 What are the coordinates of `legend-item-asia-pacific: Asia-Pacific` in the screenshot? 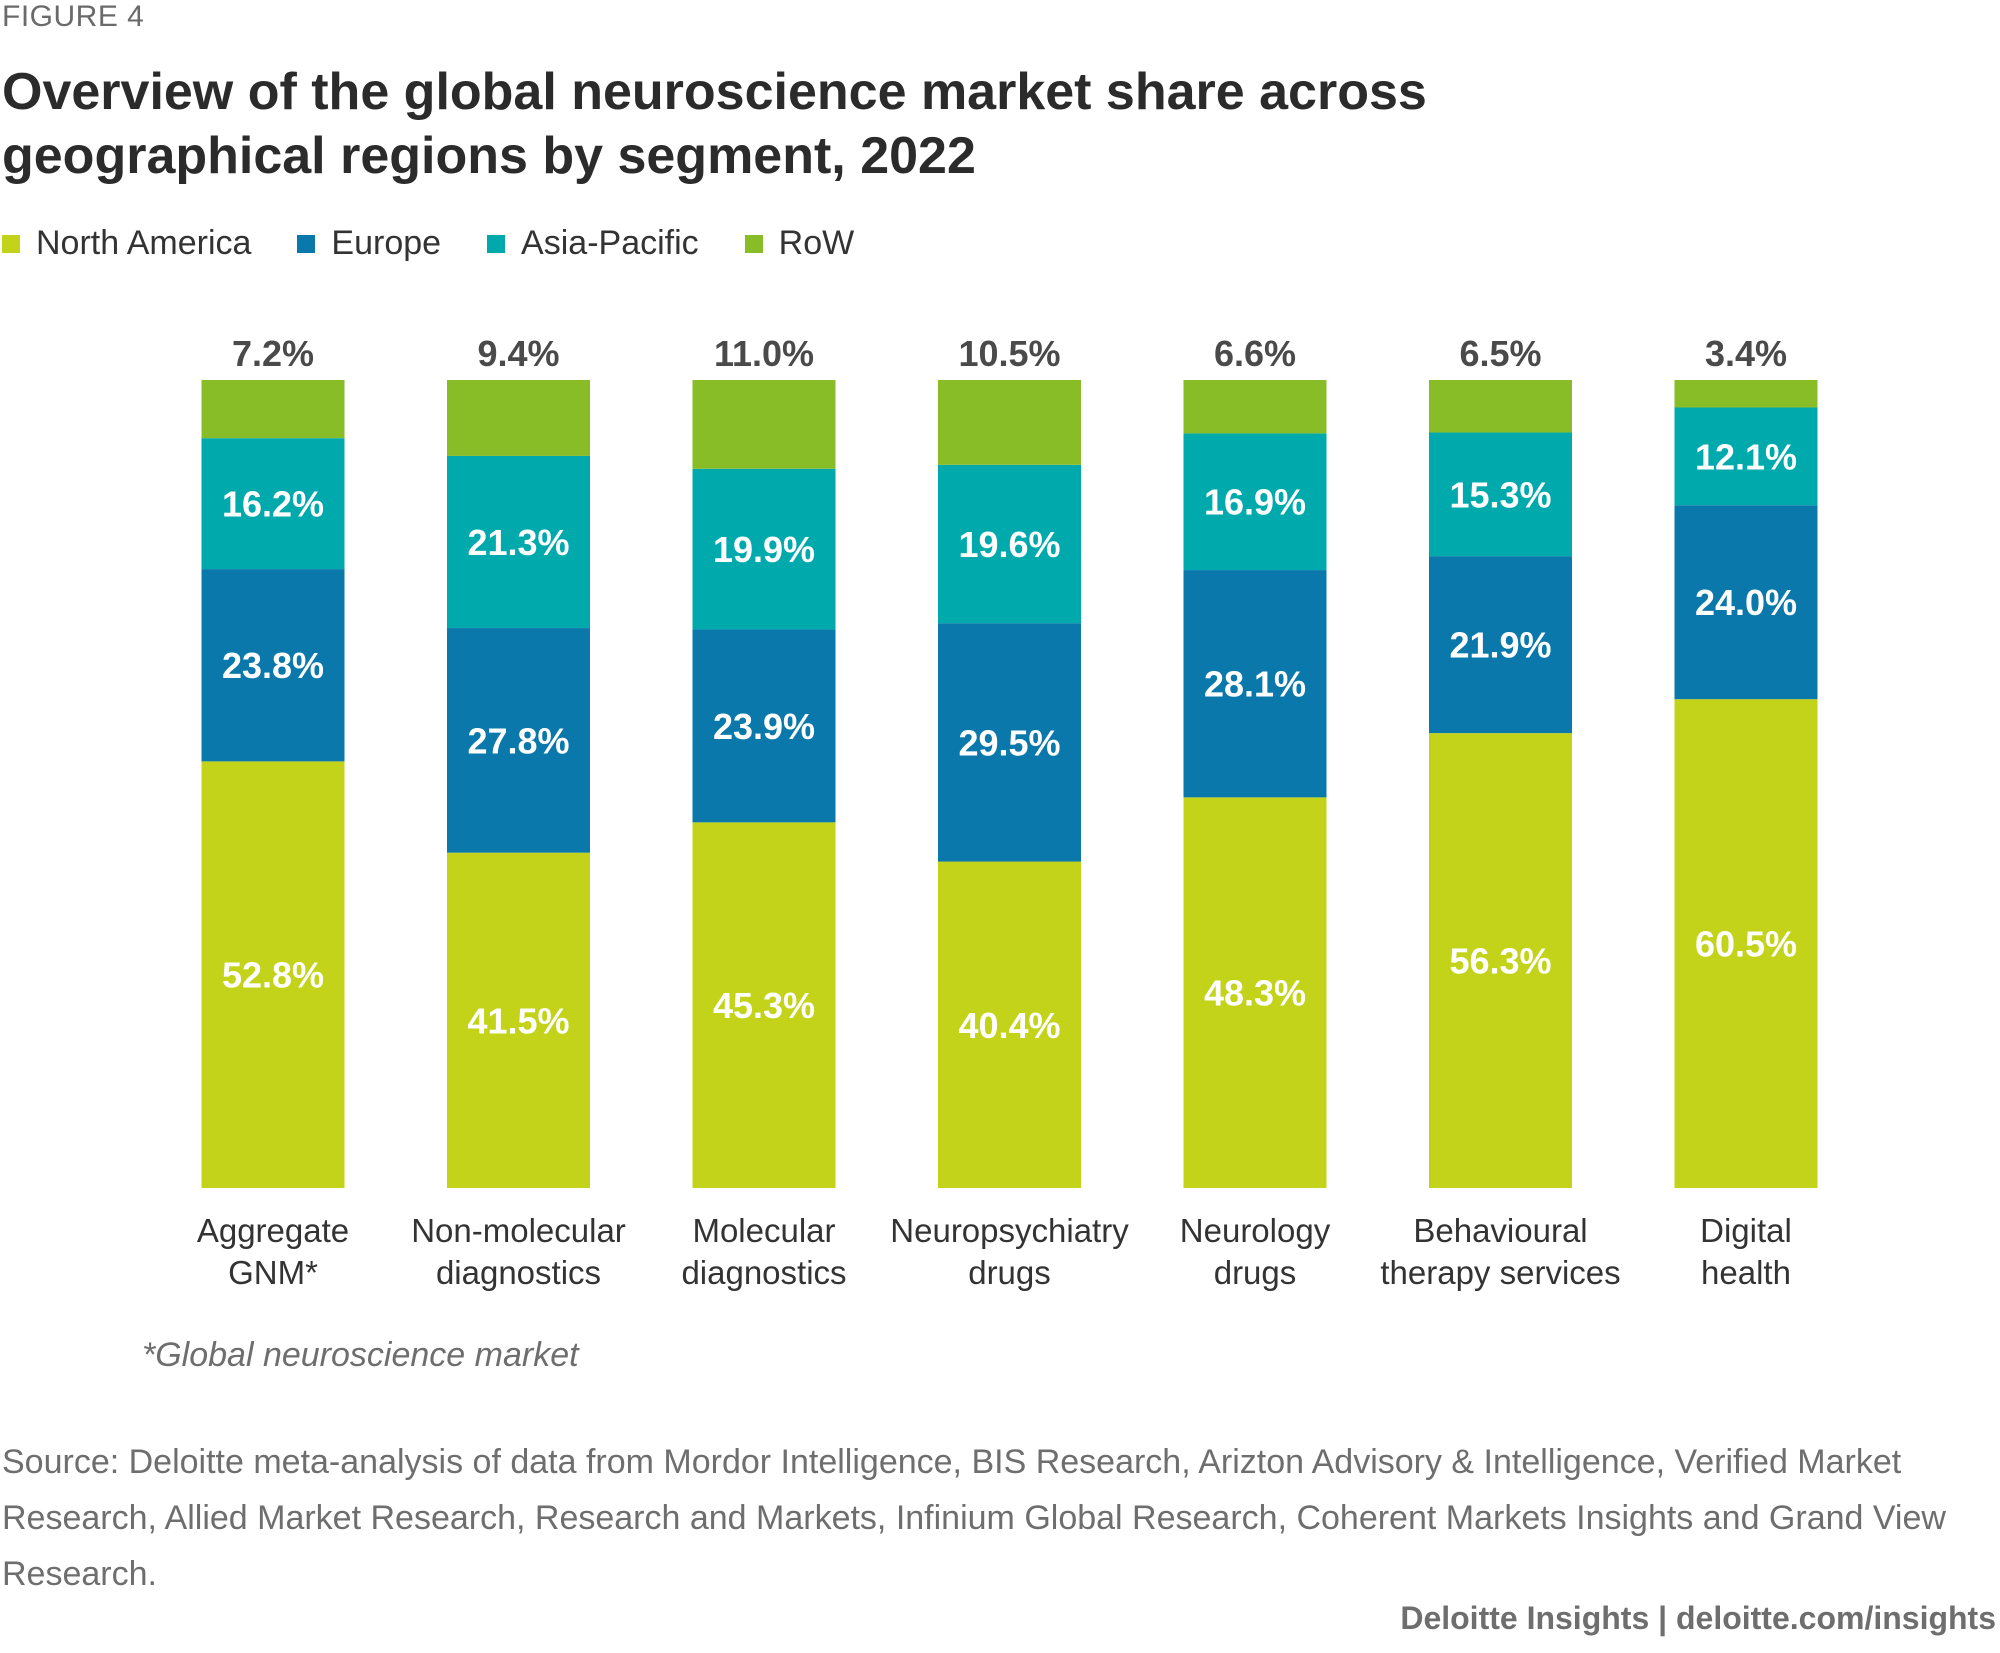 It's located at (593, 243).